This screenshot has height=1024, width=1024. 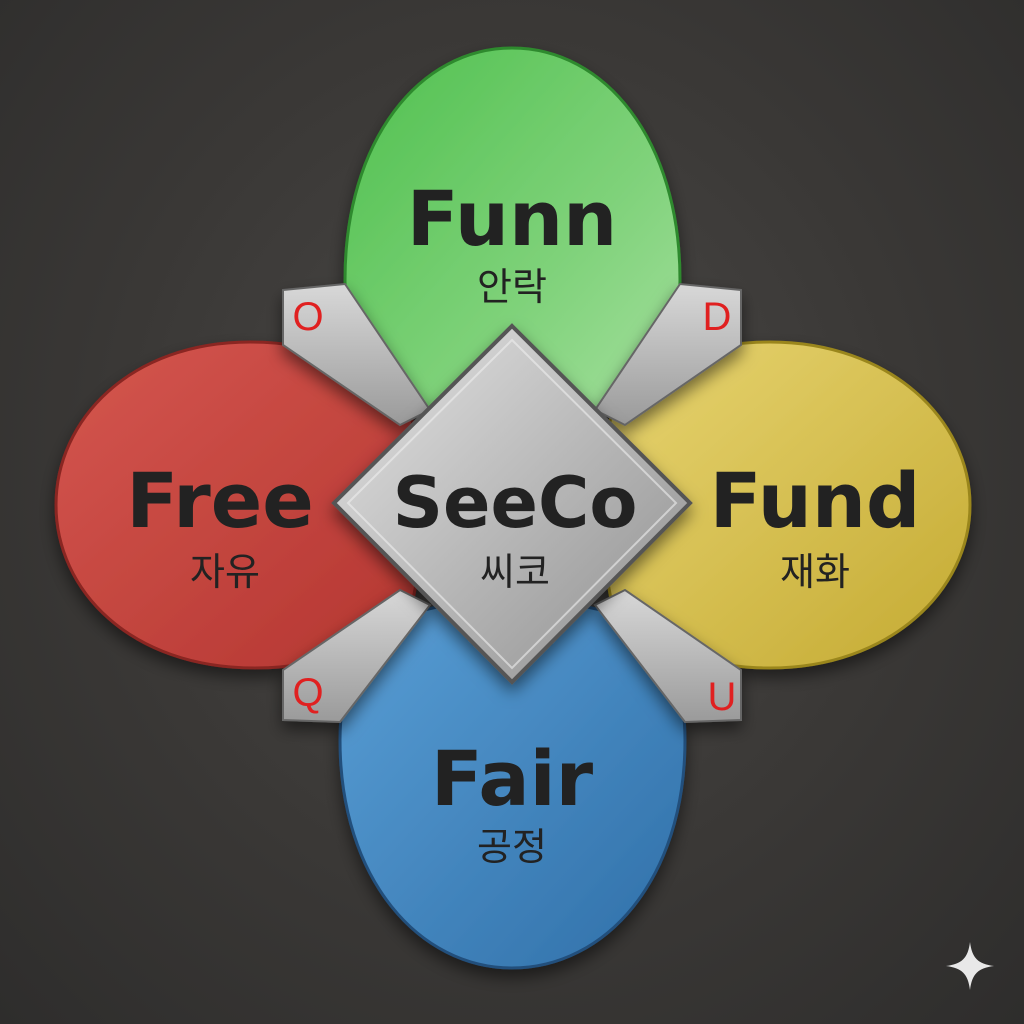 I want to click on petal-bottom-title: Fair, so click(x=512, y=778).